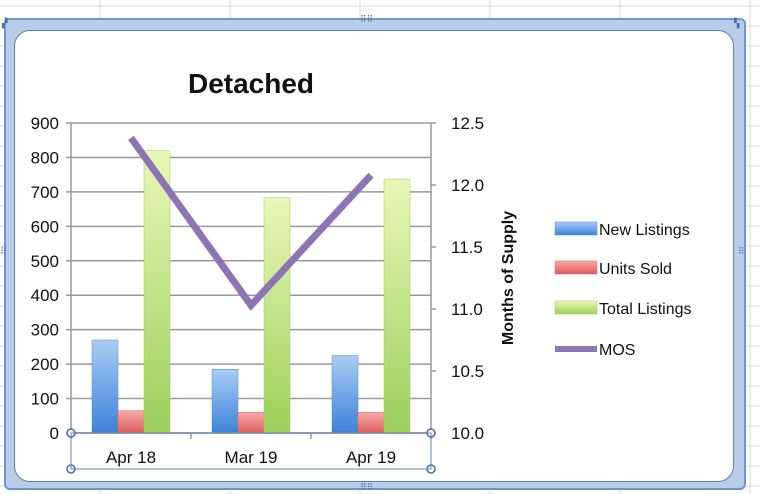 The height and width of the screenshot is (494, 760). I want to click on y2-tick-label: 12.0, so click(467, 185).